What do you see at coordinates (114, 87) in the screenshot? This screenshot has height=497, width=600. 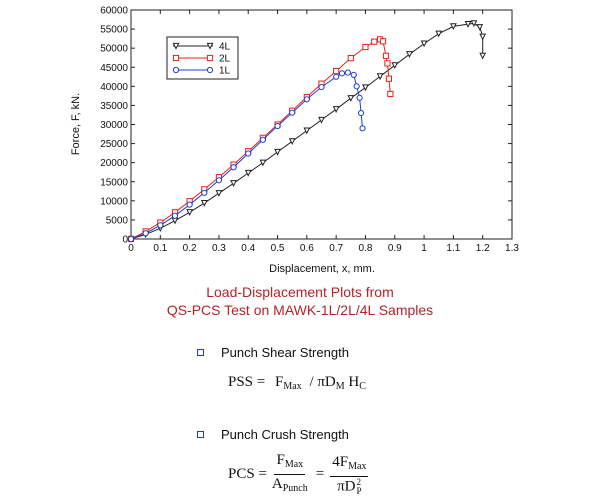 I see `y-tick-label: 40000` at bounding box center [114, 87].